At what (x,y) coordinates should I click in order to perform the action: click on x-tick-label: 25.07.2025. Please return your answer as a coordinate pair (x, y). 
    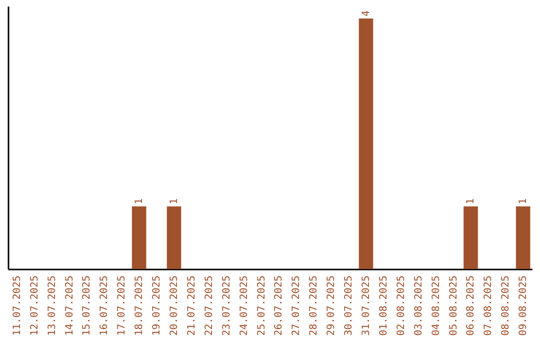
    Looking at the image, I should click on (262, 306).